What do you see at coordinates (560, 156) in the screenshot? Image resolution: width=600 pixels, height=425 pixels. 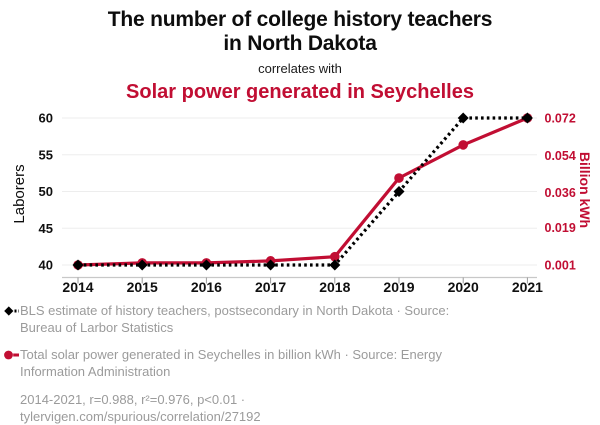 I see `right-tick-label: 0.054` at bounding box center [560, 156].